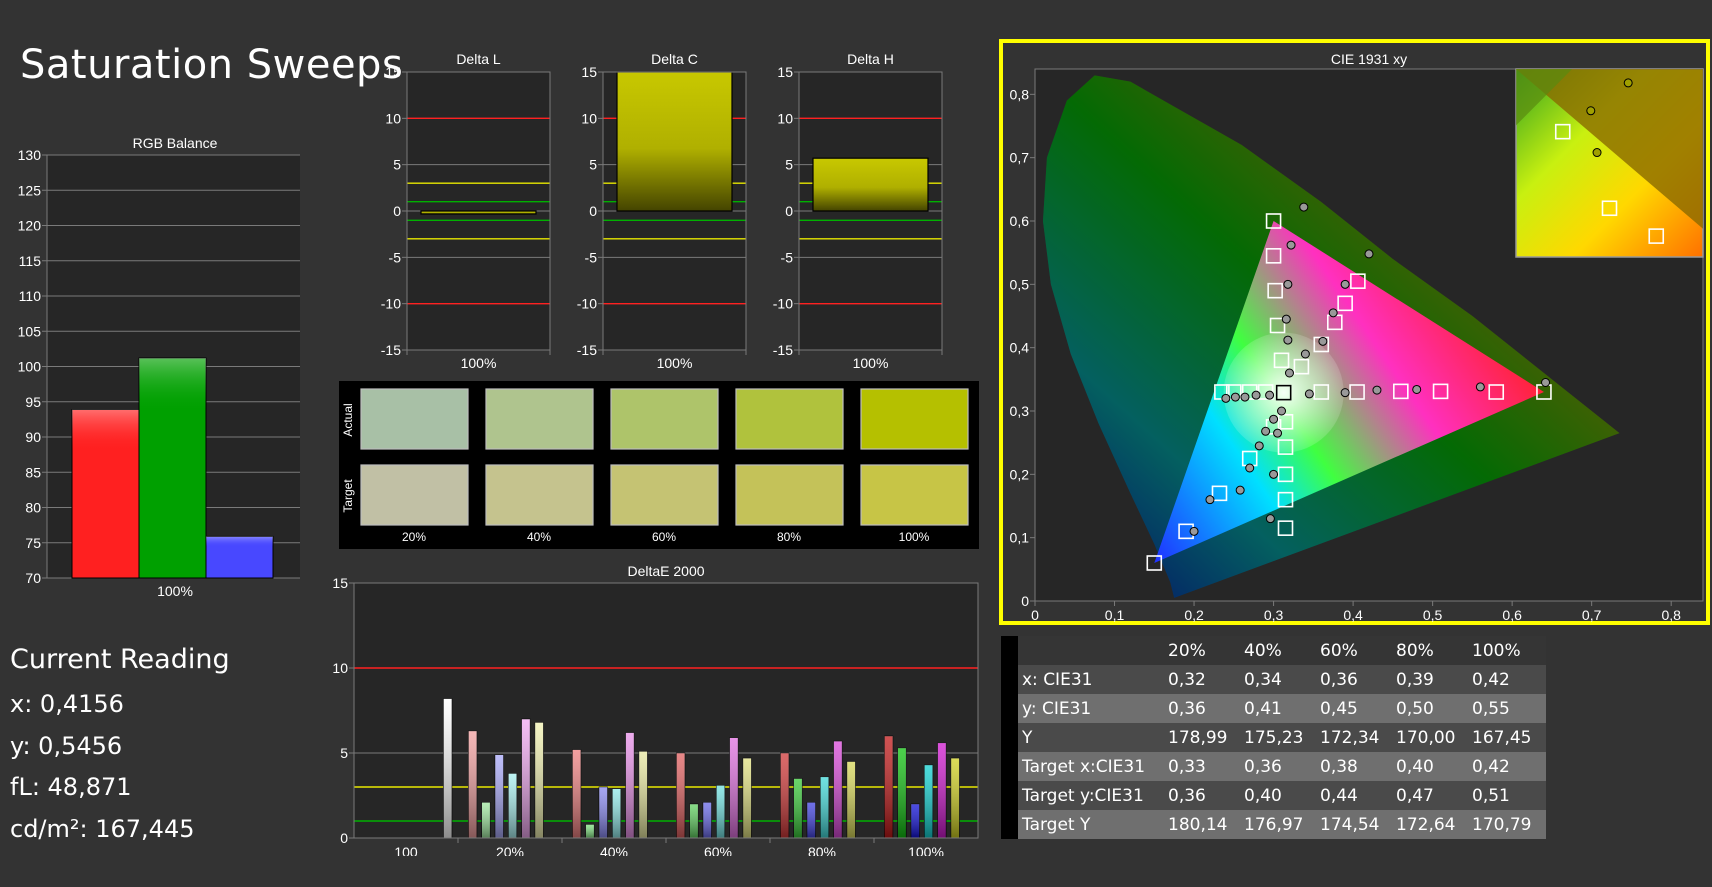  I want to click on row-label: Target x:CIE31, so click(1092, 766).